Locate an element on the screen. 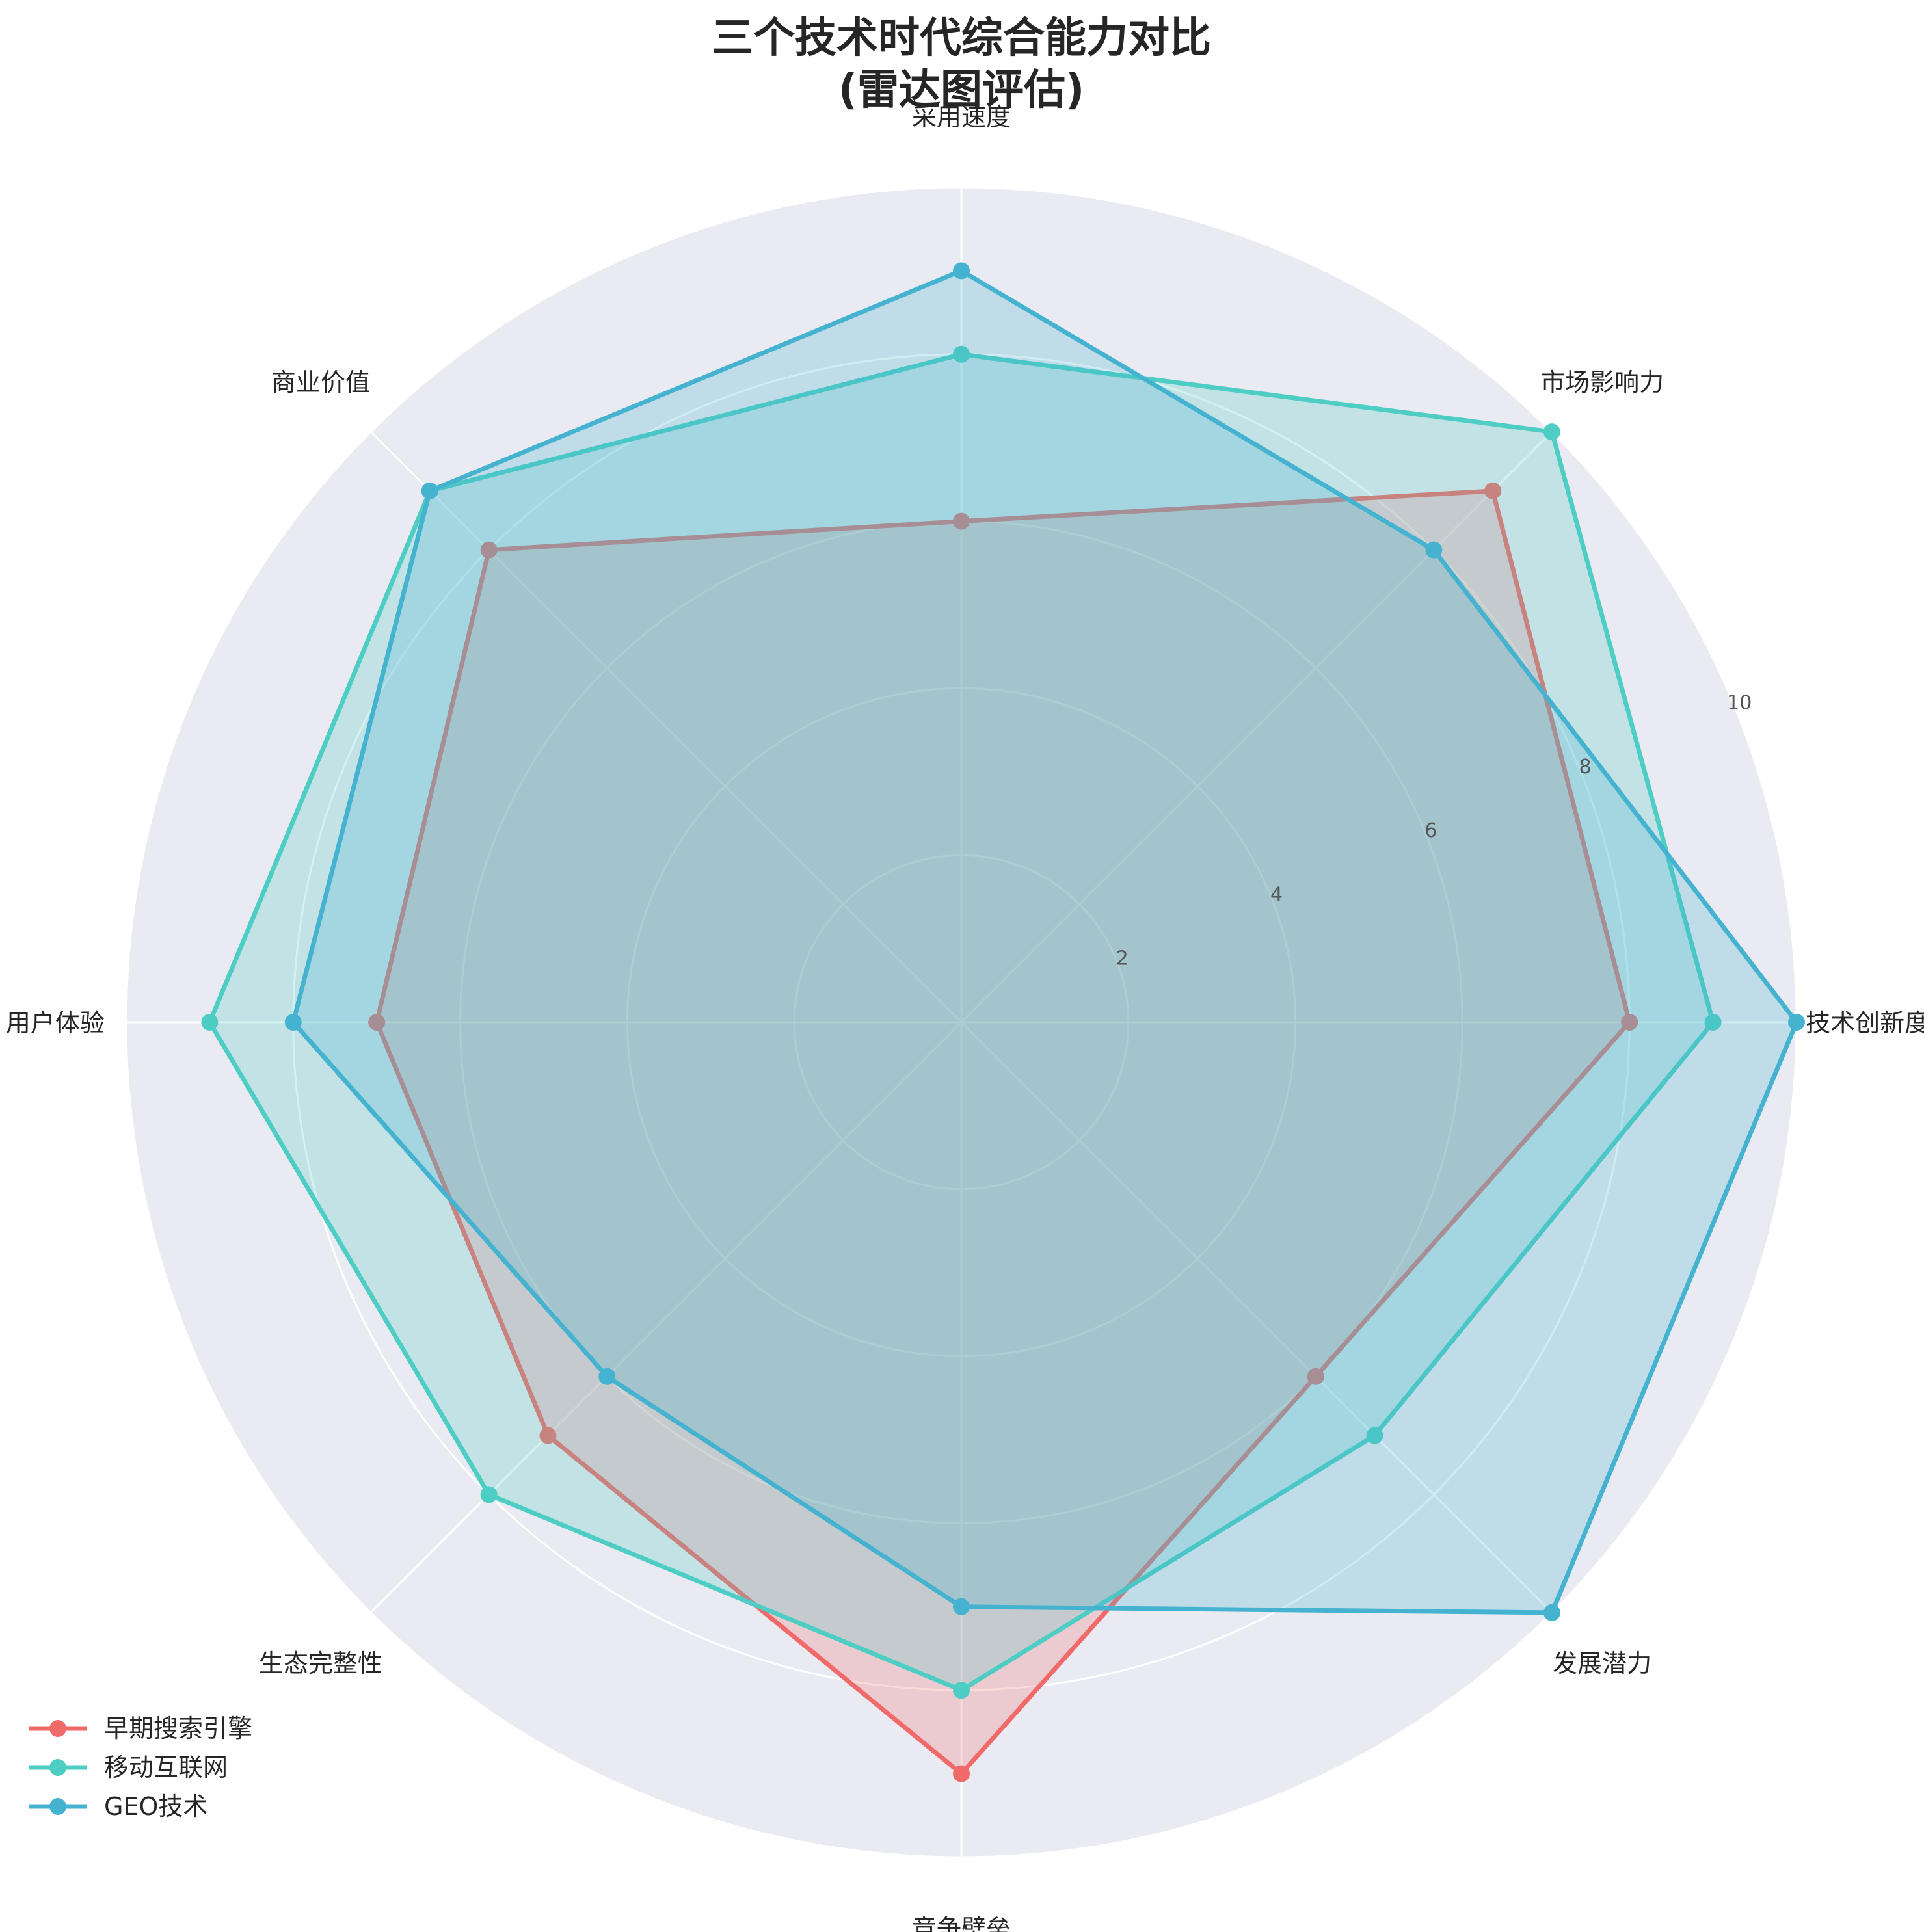 This screenshot has width=1924, height=1932. chart-title-line-2: (雷达图评估) is located at coordinates (961, 90).